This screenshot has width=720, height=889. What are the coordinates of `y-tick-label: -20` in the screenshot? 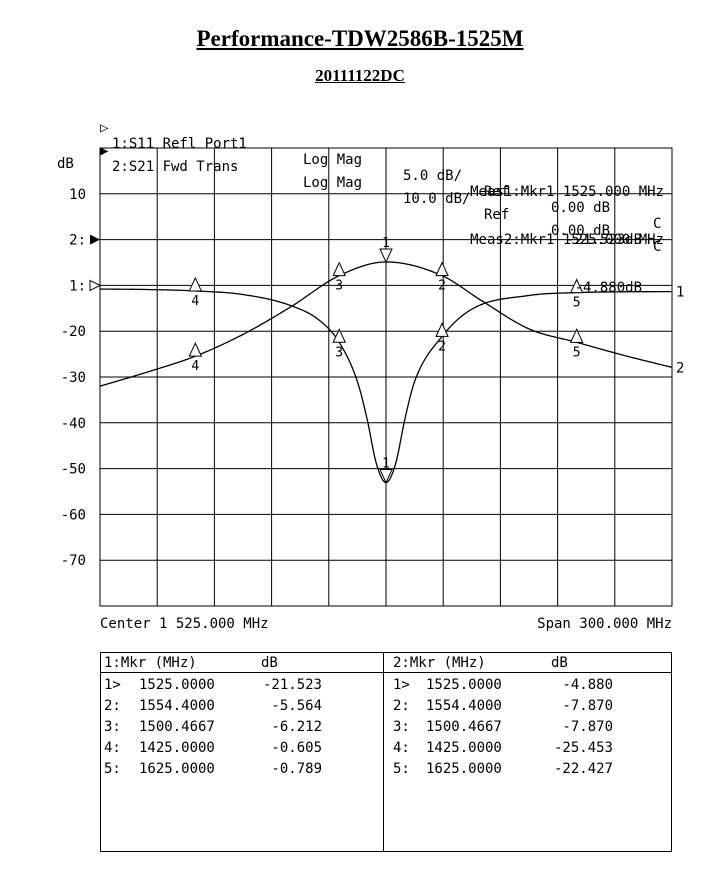 It's located at (73, 332).